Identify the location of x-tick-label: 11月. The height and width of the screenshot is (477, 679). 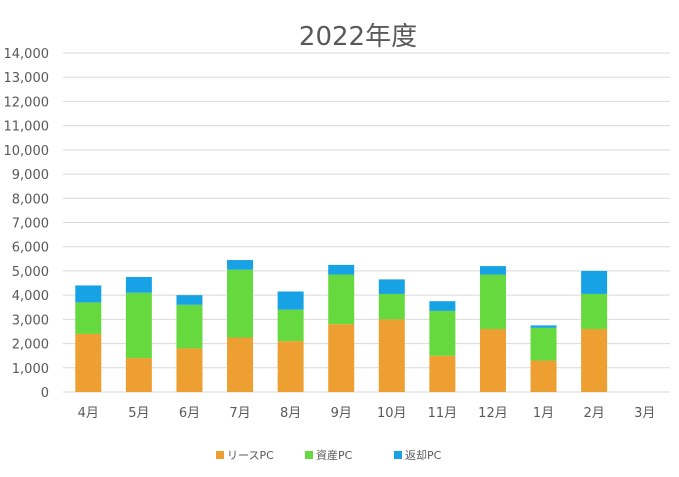
(443, 413).